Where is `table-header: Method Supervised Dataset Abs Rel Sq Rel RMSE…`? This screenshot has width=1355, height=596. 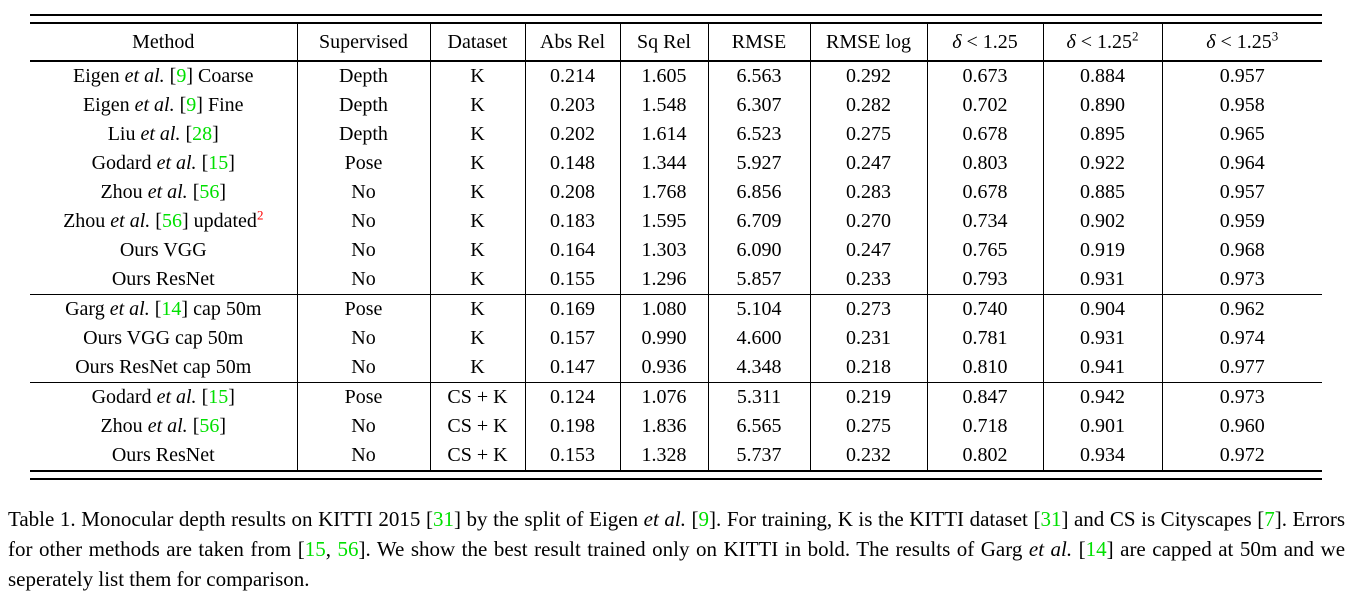 table-header: Method Supervised Dataset Abs Rel Sq Rel RMSE… is located at coordinates (676, 42).